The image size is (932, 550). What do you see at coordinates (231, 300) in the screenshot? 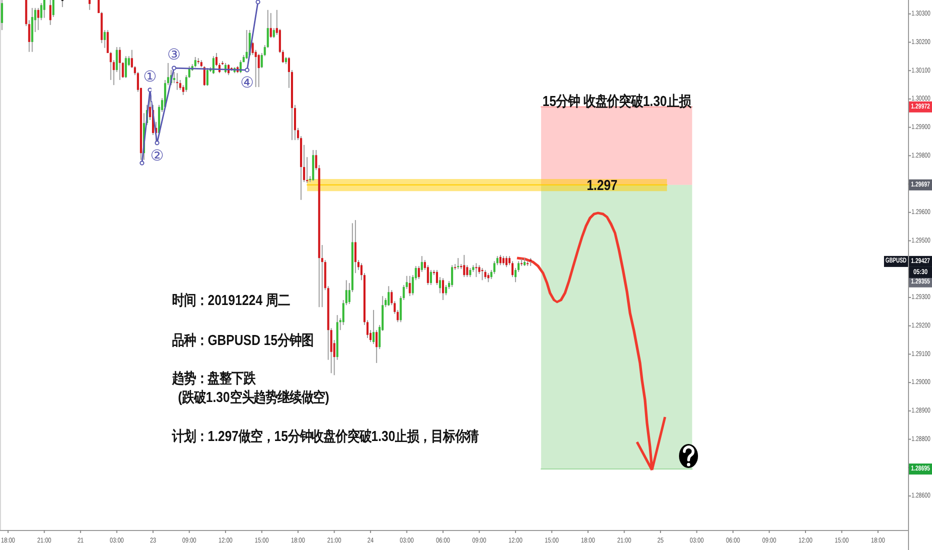
I see `annotation: 时间：20191224 周二` at bounding box center [231, 300].